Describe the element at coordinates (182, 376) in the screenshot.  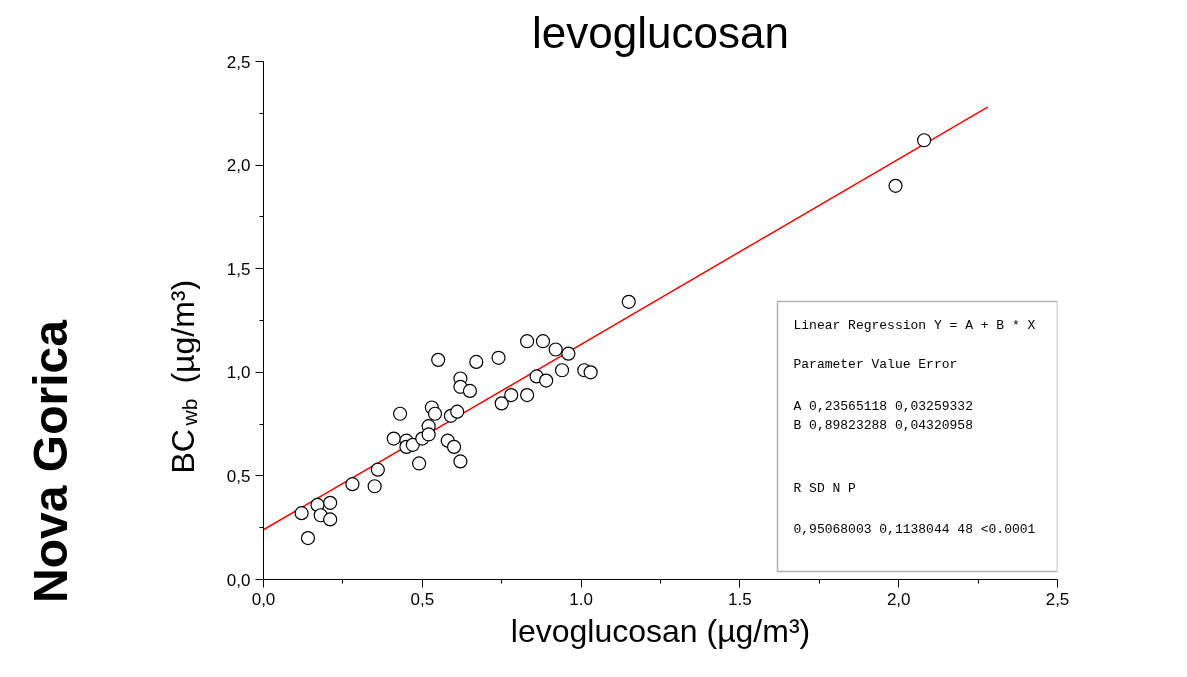
I see `y-axis-title: BCwb (µg/m³)` at that location.